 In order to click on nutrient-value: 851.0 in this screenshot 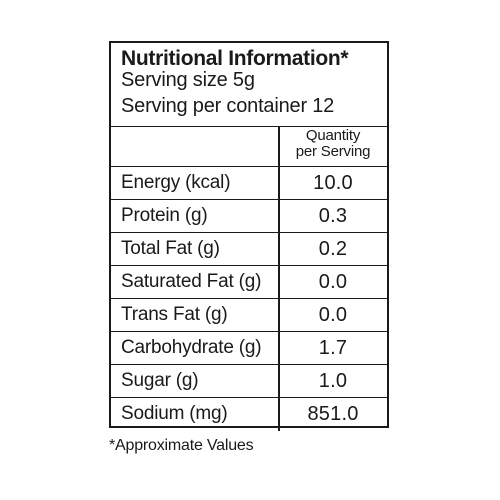, I will do `click(333, 414)`.